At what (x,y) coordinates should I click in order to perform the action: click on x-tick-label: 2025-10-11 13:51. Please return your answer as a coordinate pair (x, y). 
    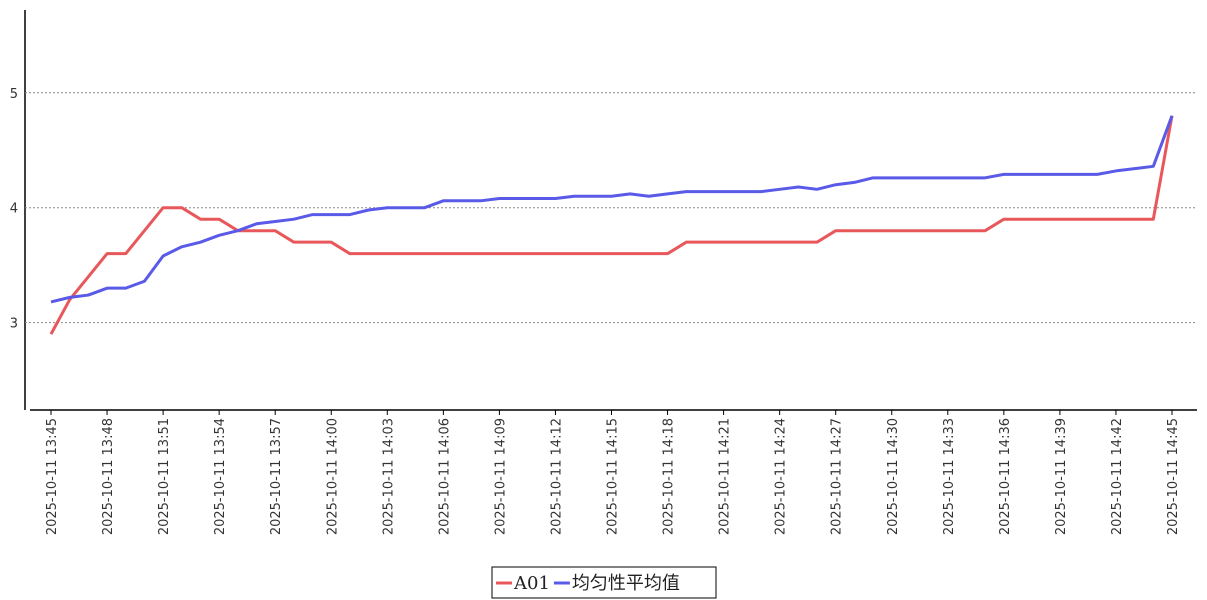
    Looking at the image, I should click on (164, 476).